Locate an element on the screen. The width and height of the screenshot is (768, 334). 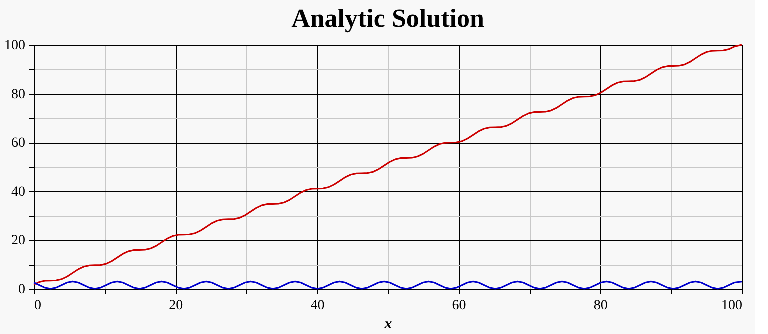
y-tick-label: 80 is located at coordinates (19, 94).